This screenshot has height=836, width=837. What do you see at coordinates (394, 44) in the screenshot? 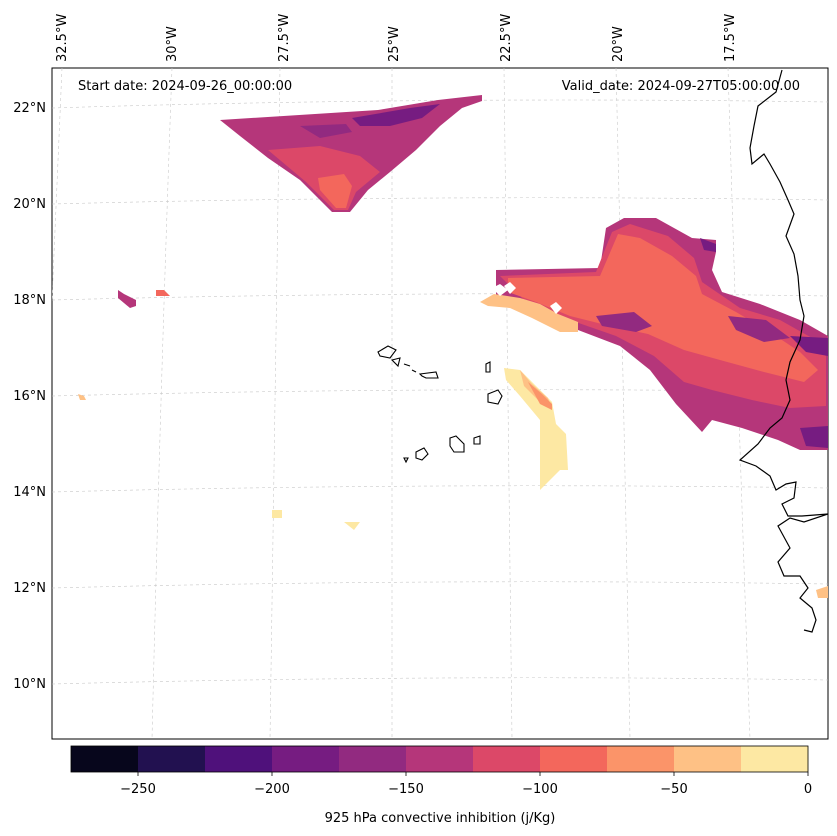
I see `lon-label: 25°W` at bounding box center [394, 44].